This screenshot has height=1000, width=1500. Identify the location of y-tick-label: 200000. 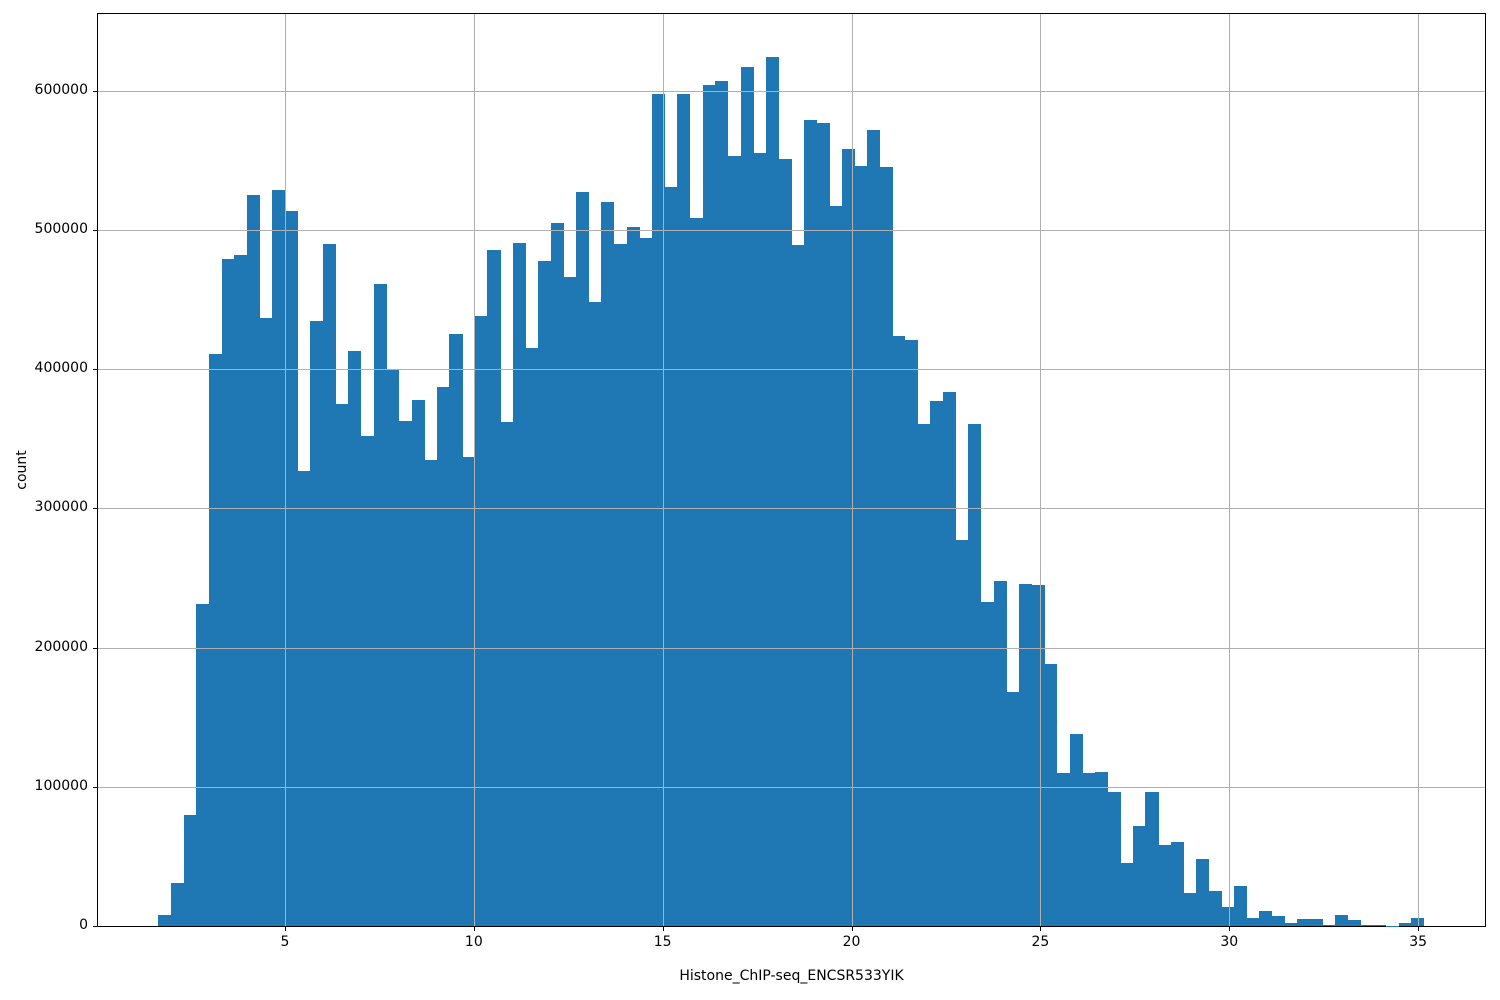
(61, 646).